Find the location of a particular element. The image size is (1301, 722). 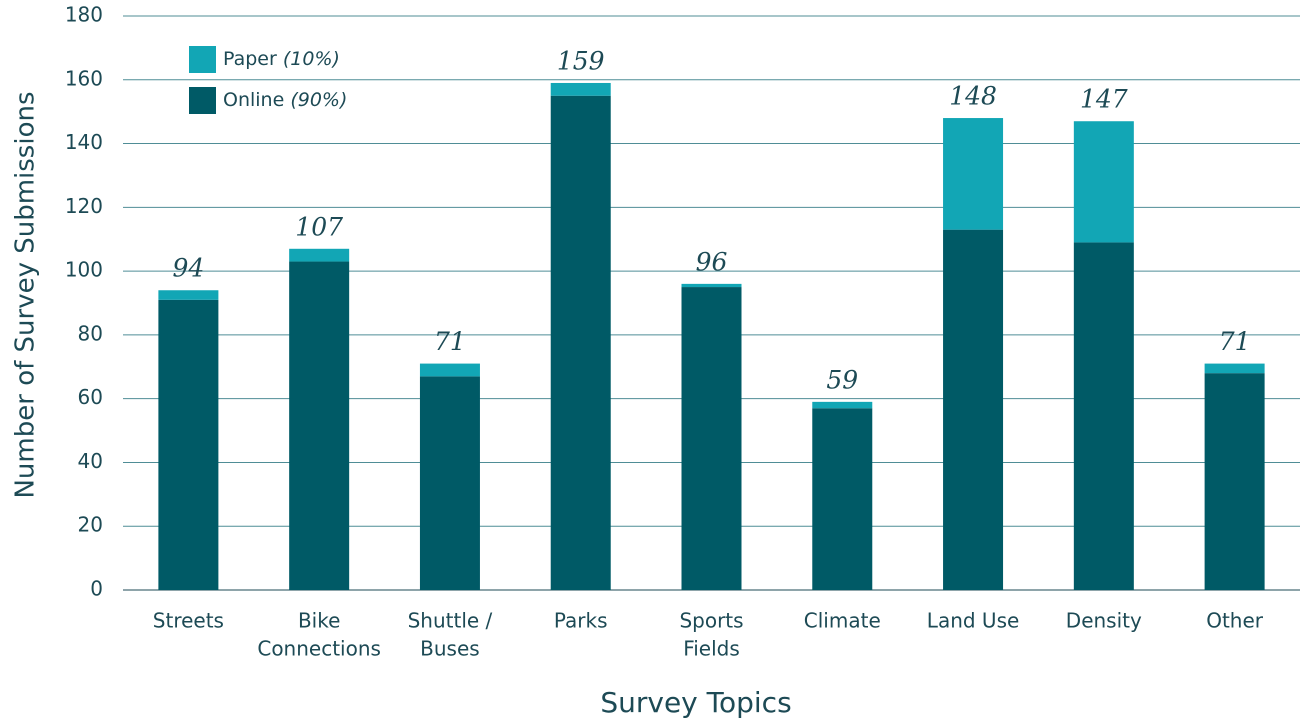

y-tick-label: 120 is located at coordinates (84, 206).